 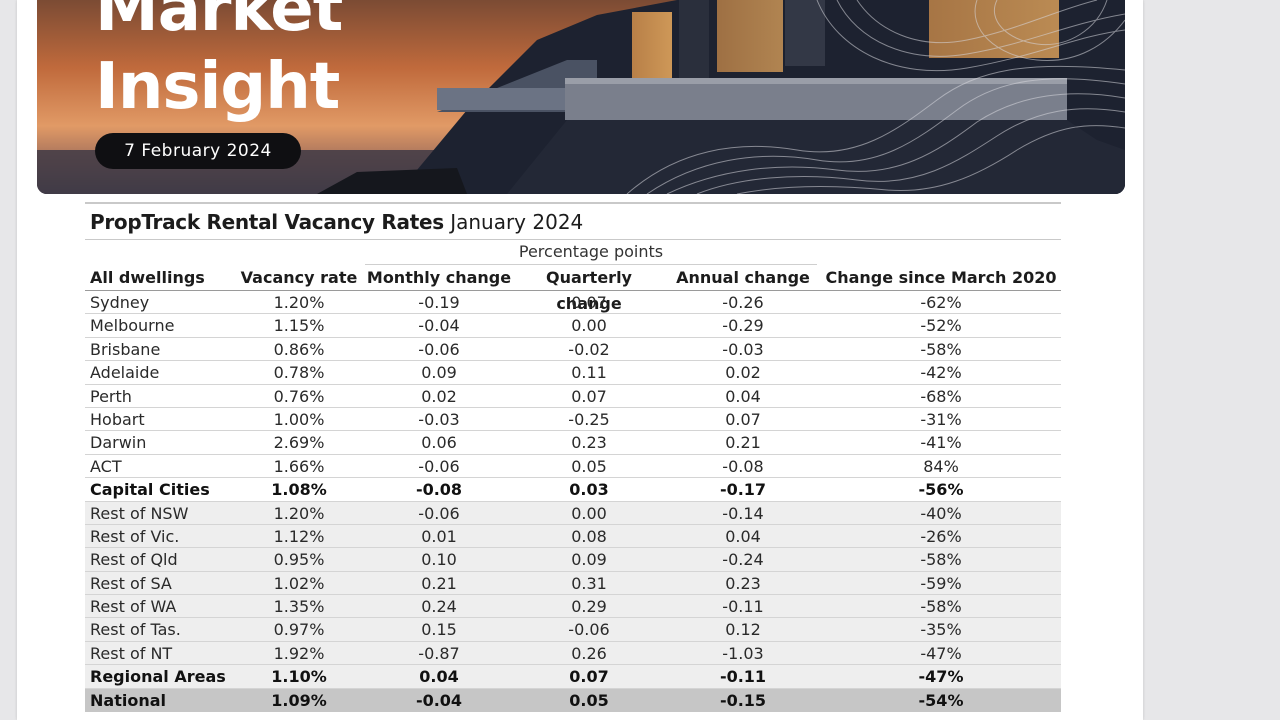 I want to click on row-label: Capital Cities, so click(x=150, y=490).